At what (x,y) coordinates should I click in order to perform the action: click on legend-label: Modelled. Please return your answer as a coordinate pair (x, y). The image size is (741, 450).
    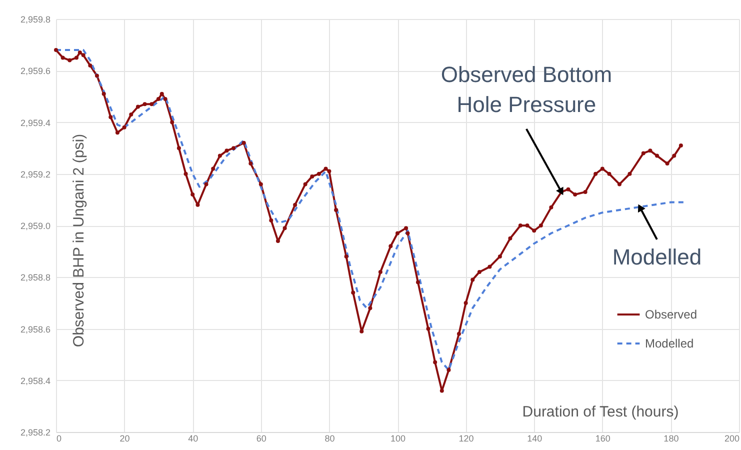
    Looking at the image, I should click on (669, 343).